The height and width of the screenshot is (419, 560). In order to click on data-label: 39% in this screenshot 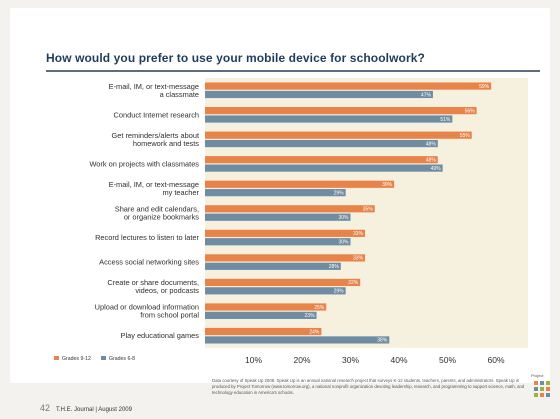, I will do `click(387, 185)`.